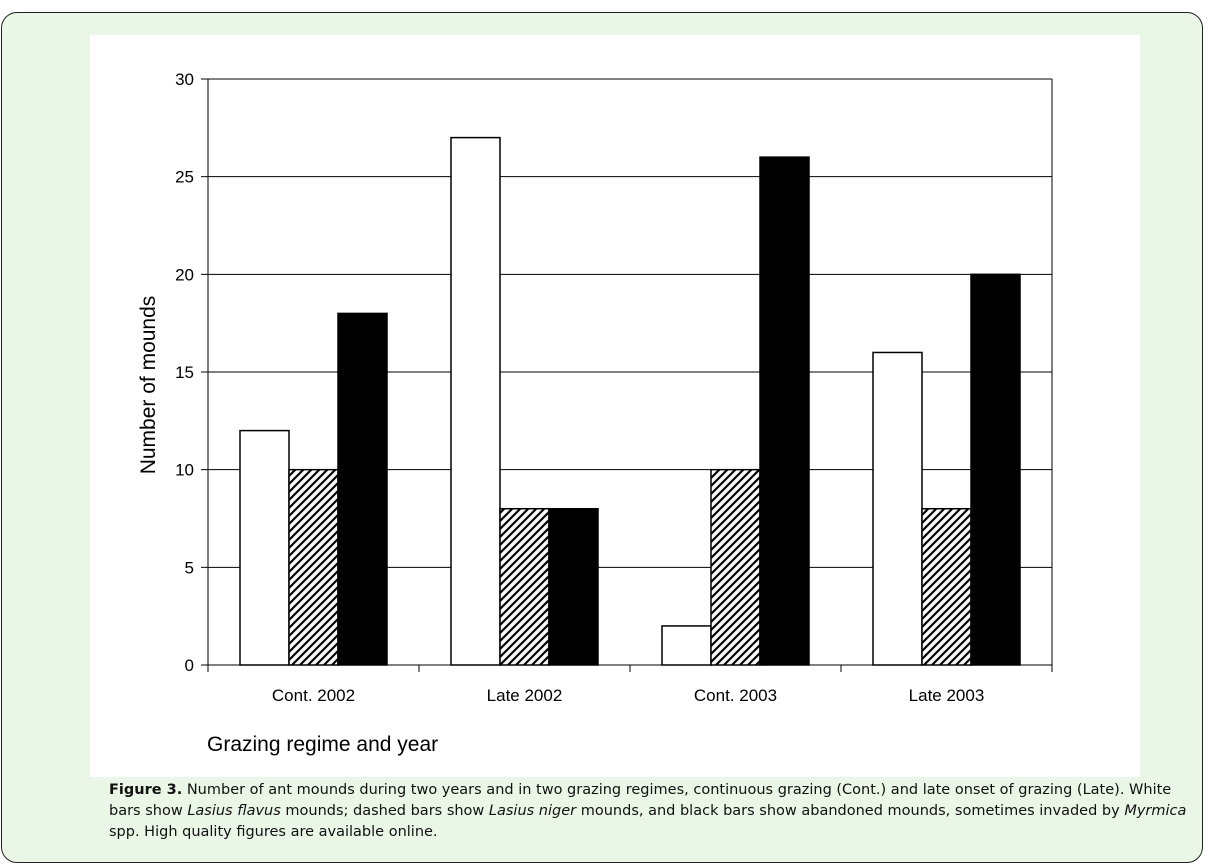  I want to click on x-tick-label: Late 2002, so click(525, 695).